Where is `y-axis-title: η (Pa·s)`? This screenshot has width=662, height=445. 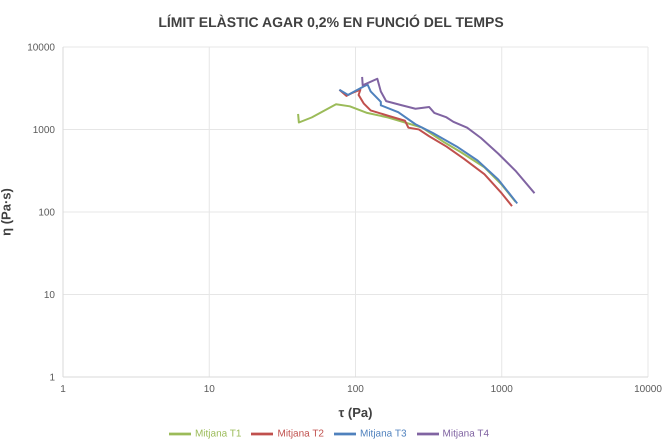 y-axis-title: η (Pa·s) is located at coordinates (7, 212).